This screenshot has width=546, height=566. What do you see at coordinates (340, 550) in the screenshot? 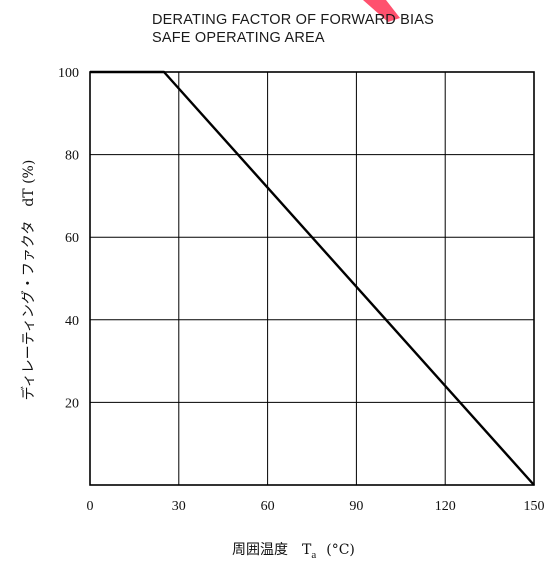
I see `x-axis-label-unit: (°C)` at bounding box center [340, 550].